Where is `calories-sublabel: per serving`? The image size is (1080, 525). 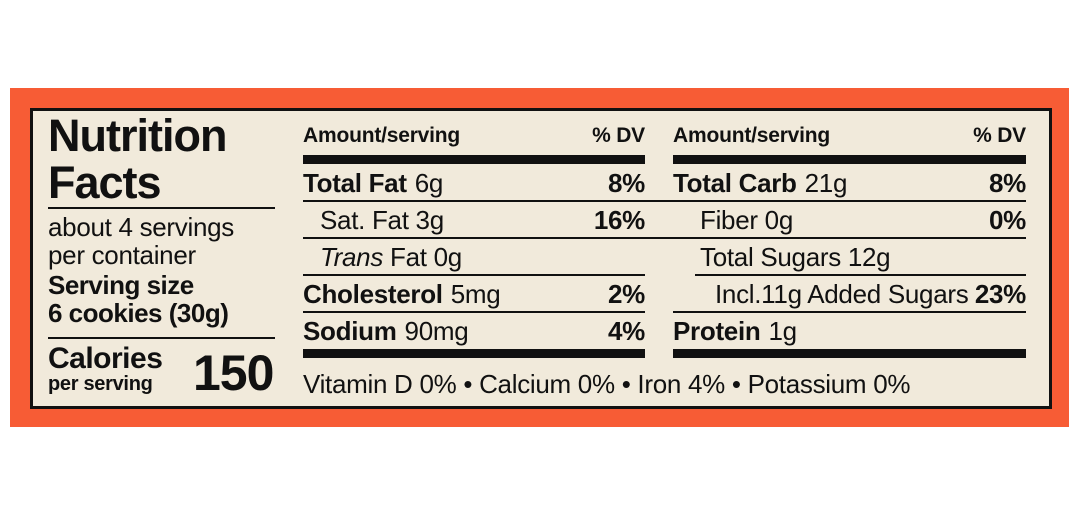 calories-sublabel: per serving is located at coordinates (100, 384).